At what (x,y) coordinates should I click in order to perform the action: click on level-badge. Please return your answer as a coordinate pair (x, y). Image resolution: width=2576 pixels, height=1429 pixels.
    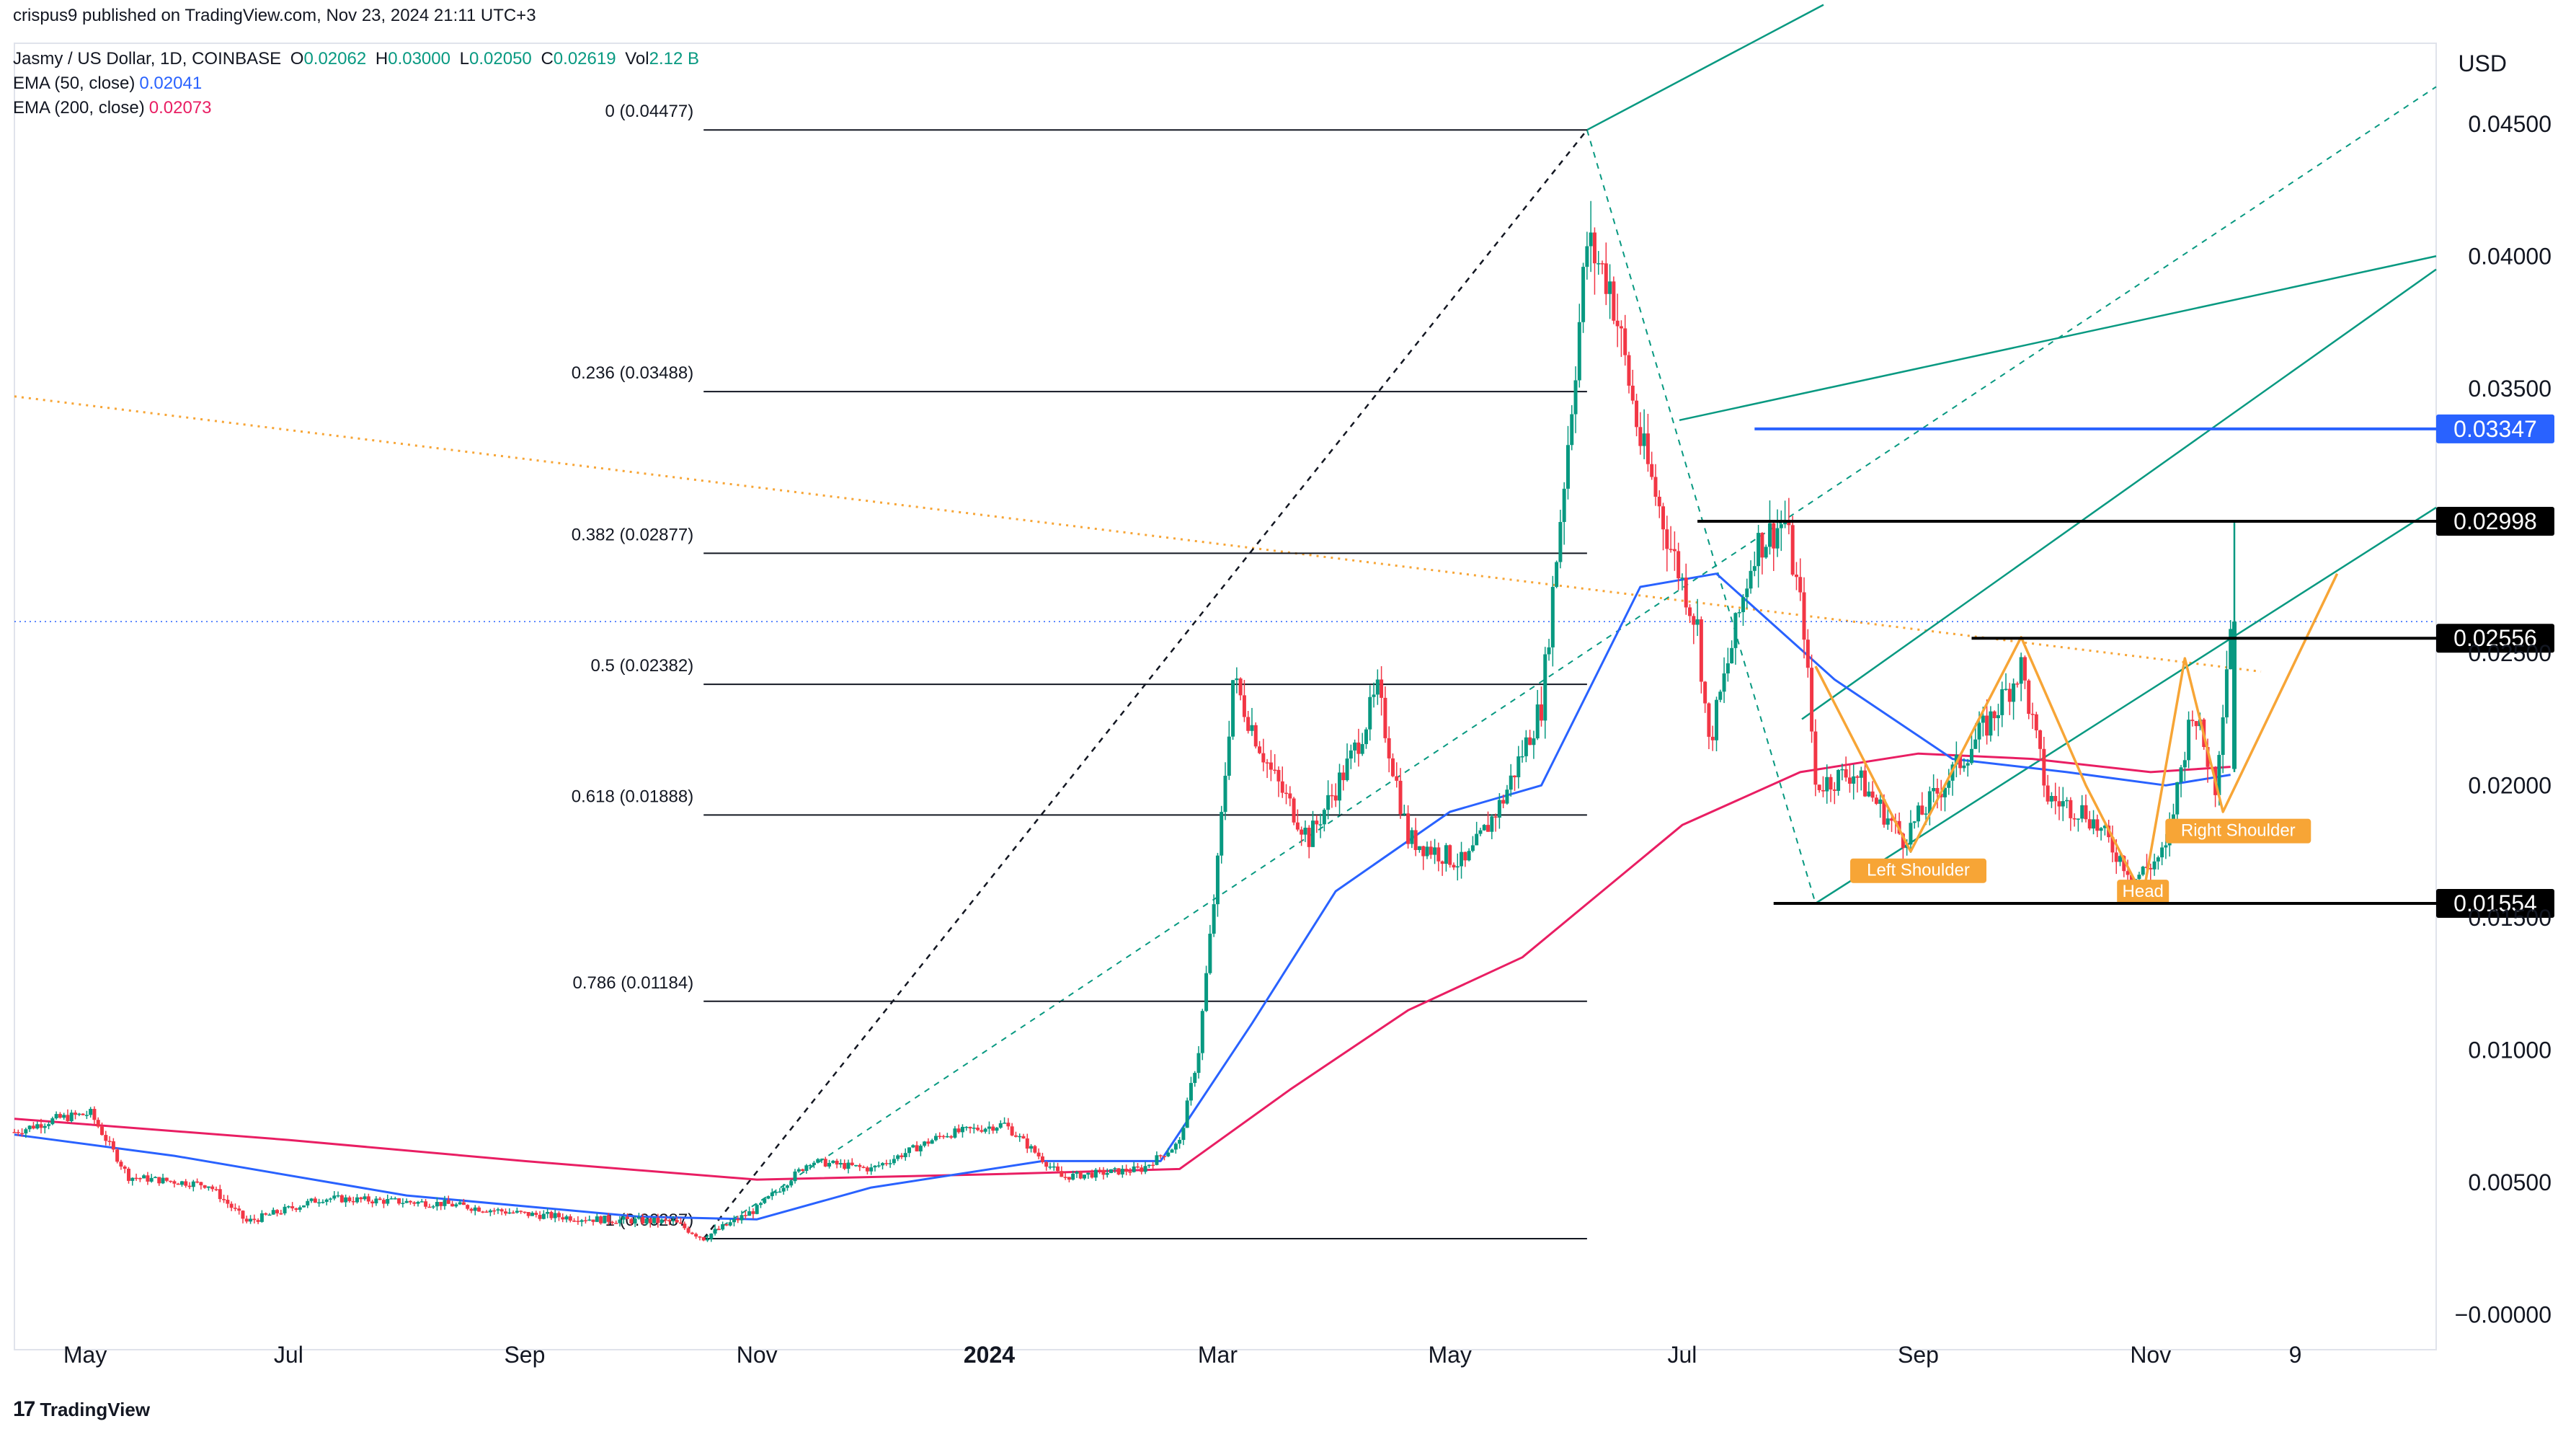
    Looking at the image, I should click on (2495, 429).